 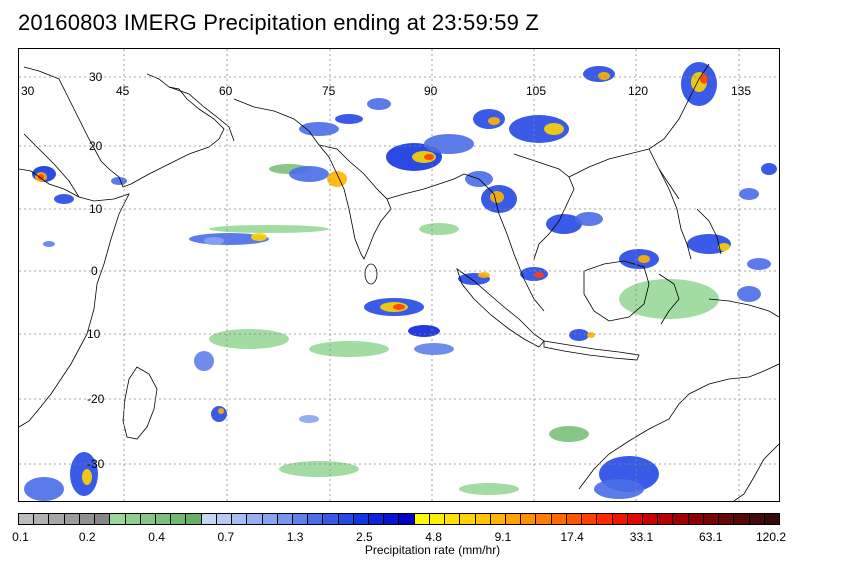 I want to click on colorbar-label: Precipitation rate (mm/hr), so click(x=432, y=550).